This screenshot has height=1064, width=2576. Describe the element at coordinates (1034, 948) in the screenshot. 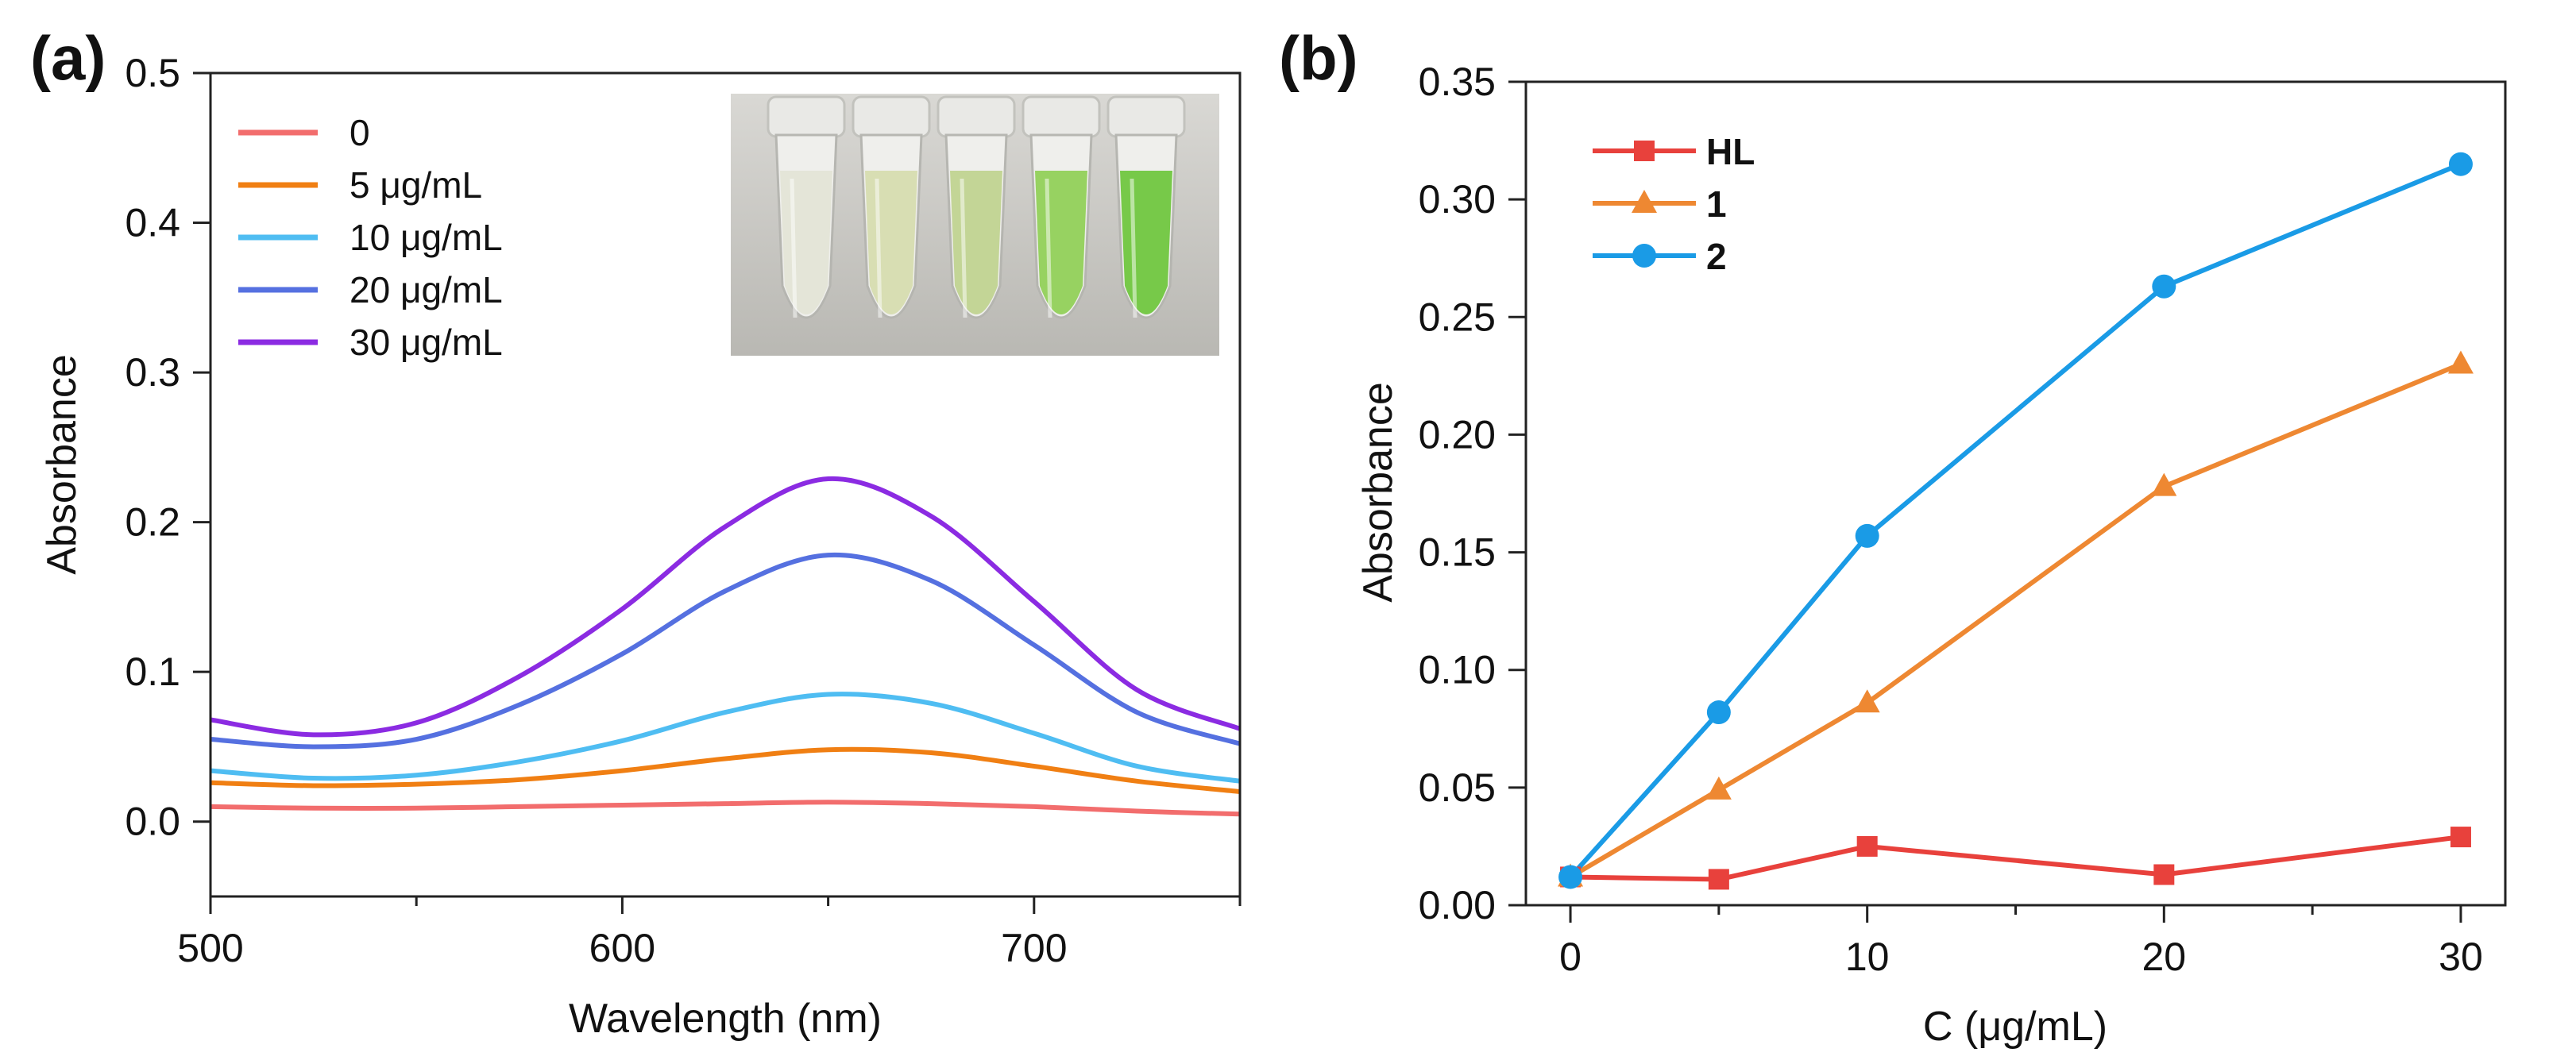

I see `chart-a-xtick-label: 700` at that location.